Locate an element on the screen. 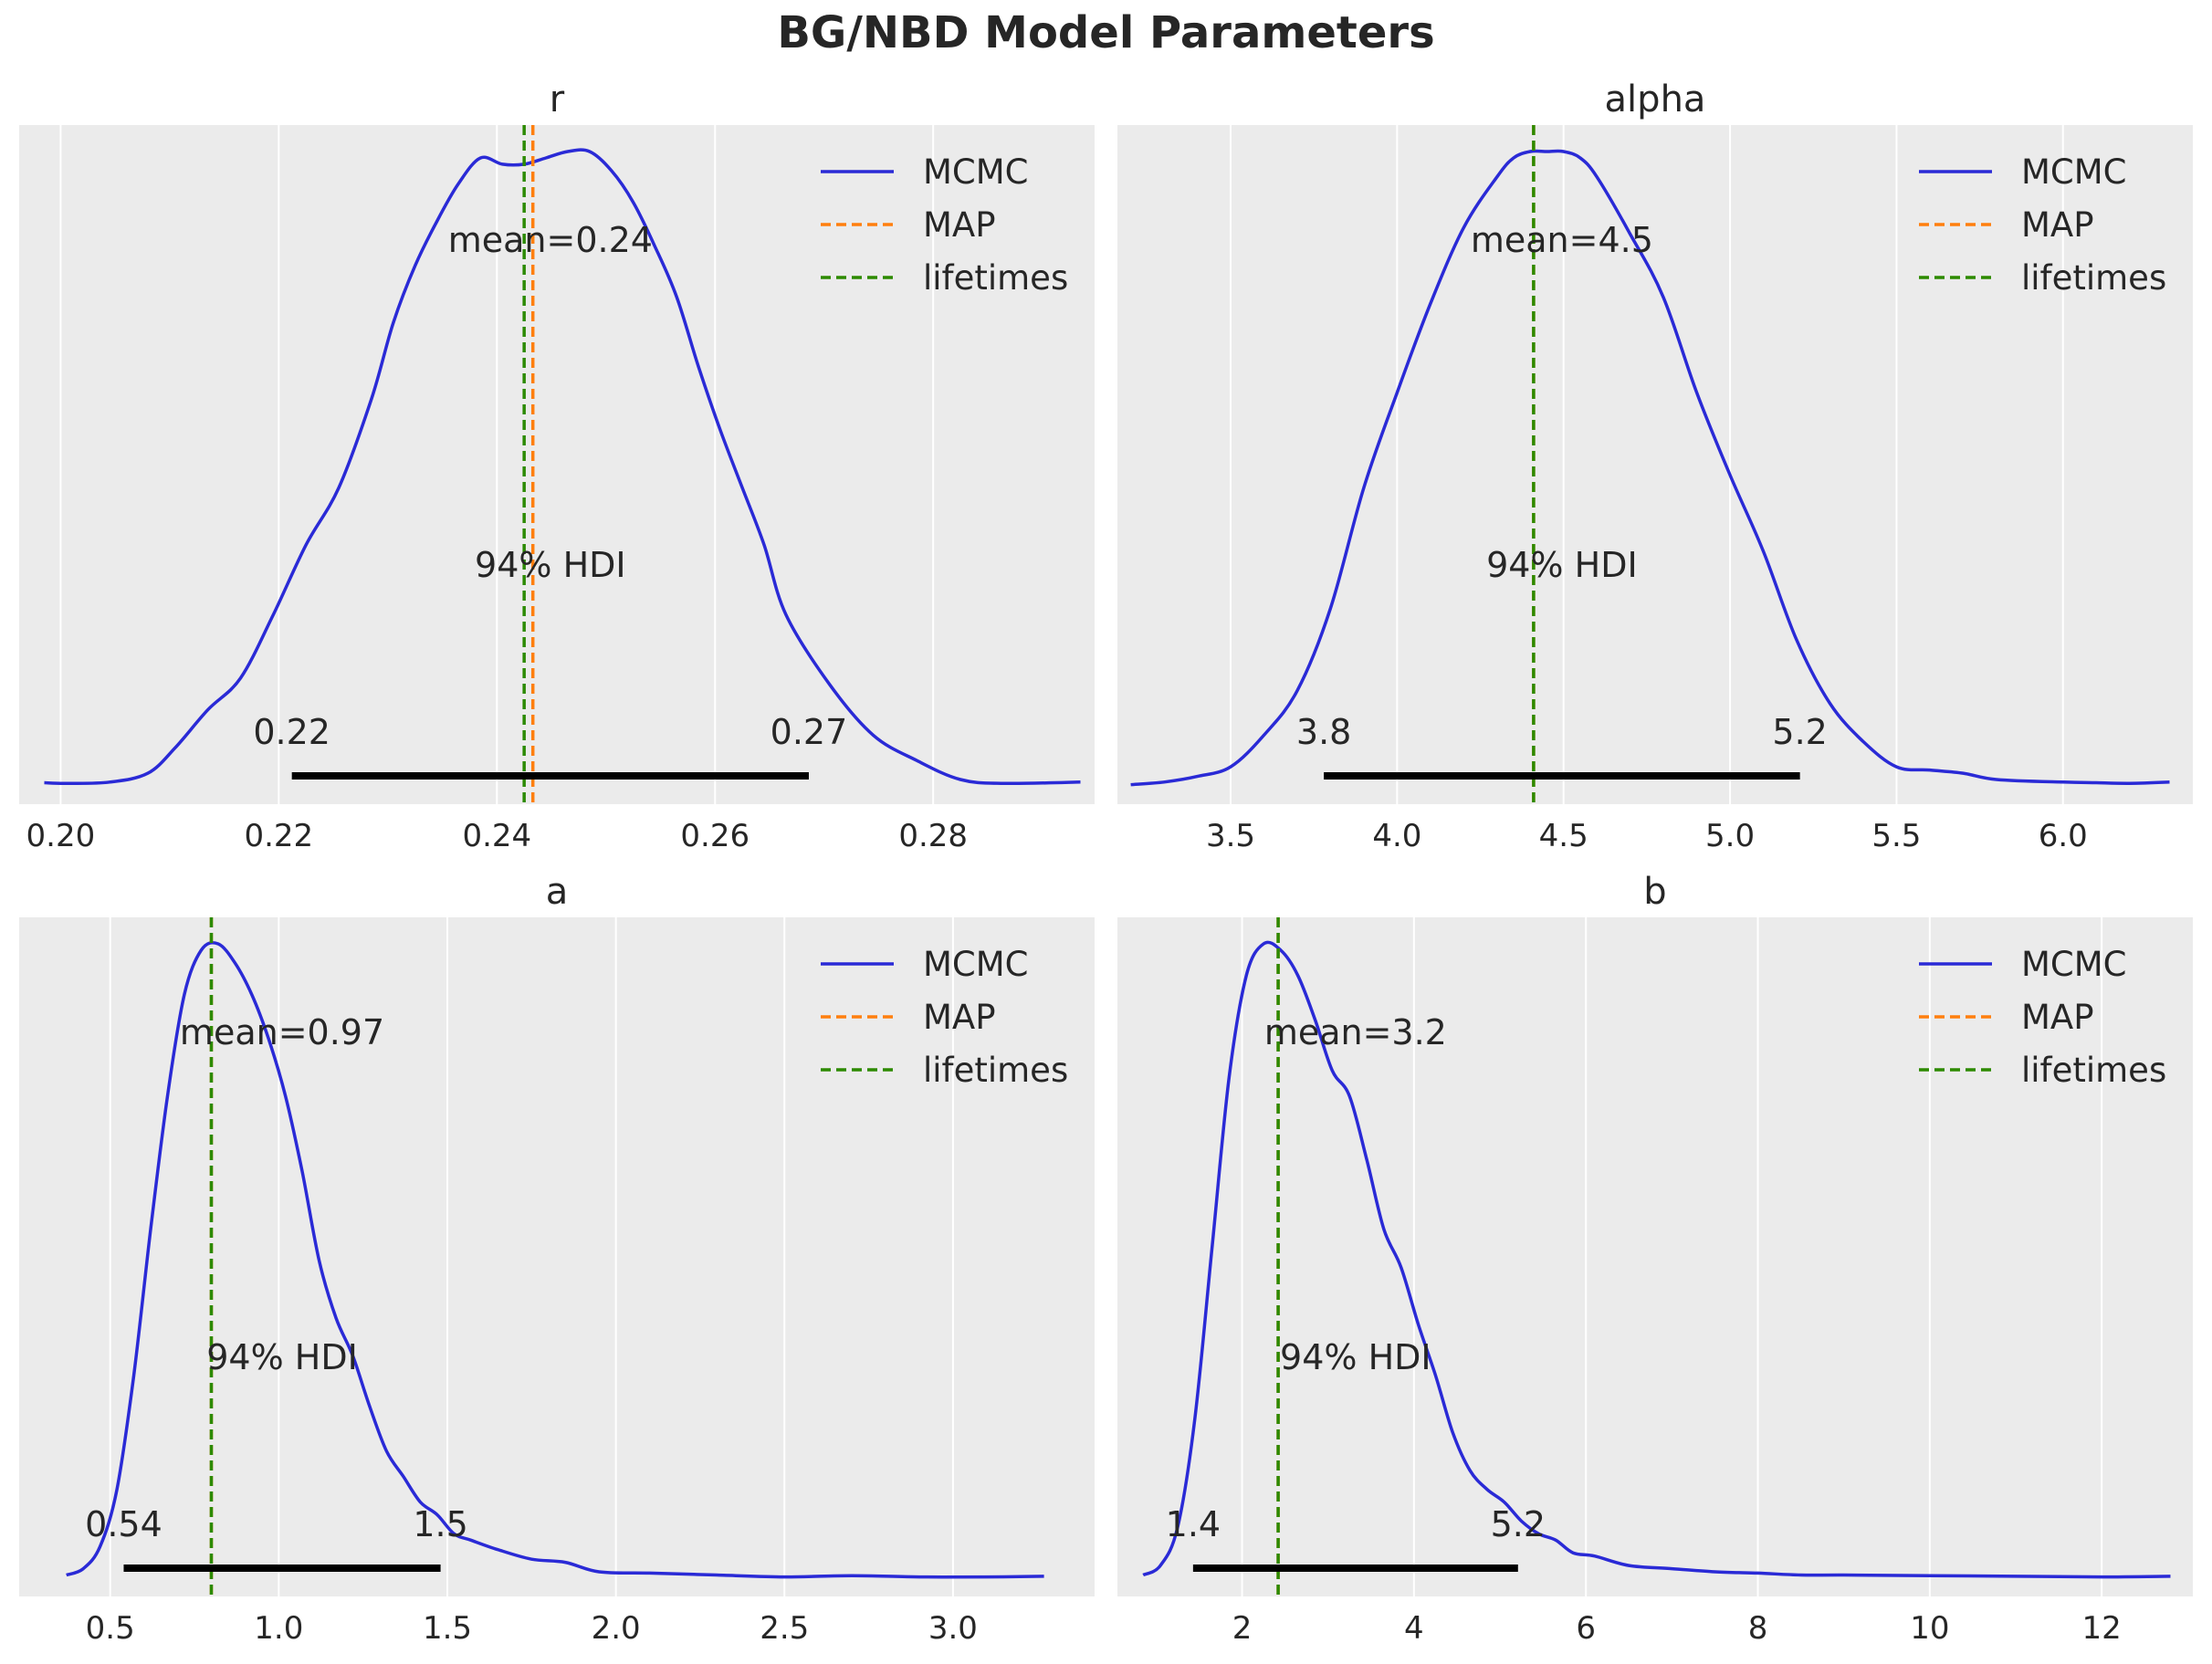 The image size is (2212, 1664). x-tick-label: 0.26 is located at coordinates (715, 836).